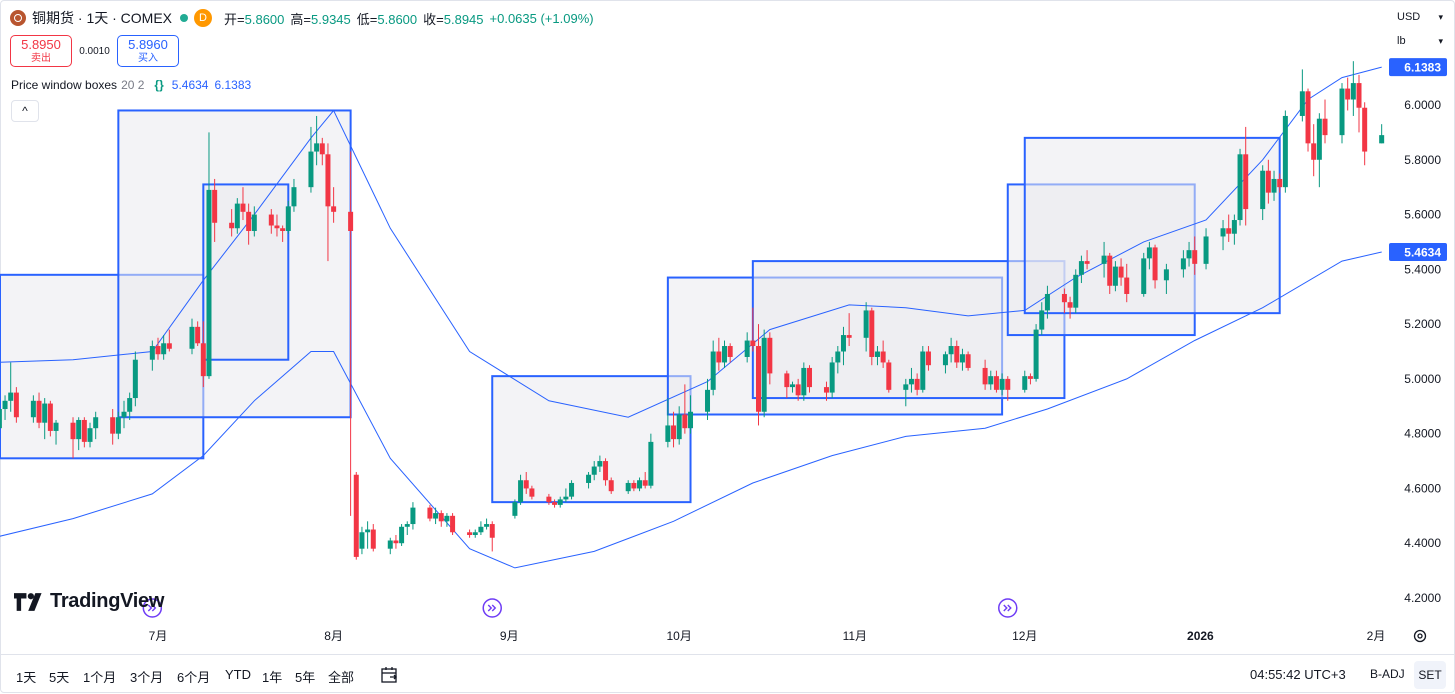 Image resolution: width=1455 pixels, height=694 pixels. What do you see at coordinates (1422, 434) in the screenshot?
I see `price-tick-label: 4.8000` at bounding box center [1422, 434].